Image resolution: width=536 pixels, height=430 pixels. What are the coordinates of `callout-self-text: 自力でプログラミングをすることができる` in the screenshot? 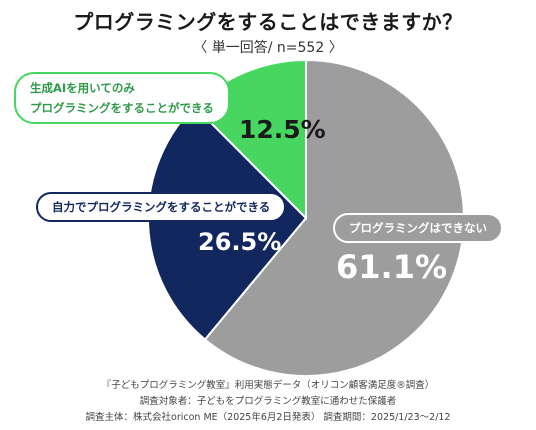 It's located at (161, 207).